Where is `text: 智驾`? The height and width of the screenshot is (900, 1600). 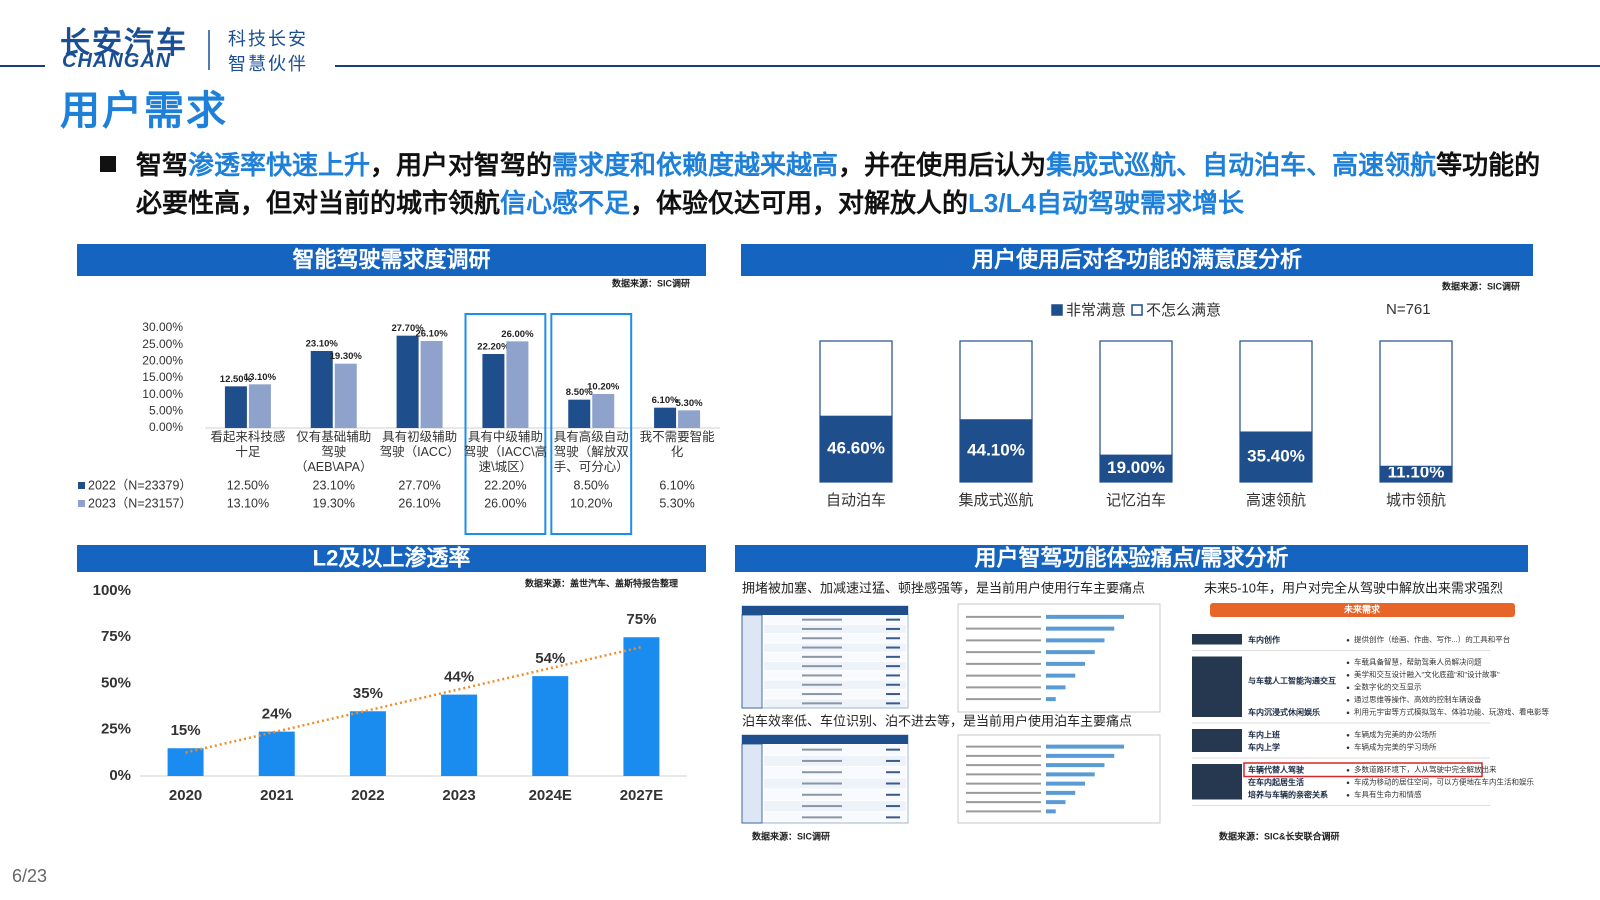
text: 智驾 is located at coordinates (162, 165).